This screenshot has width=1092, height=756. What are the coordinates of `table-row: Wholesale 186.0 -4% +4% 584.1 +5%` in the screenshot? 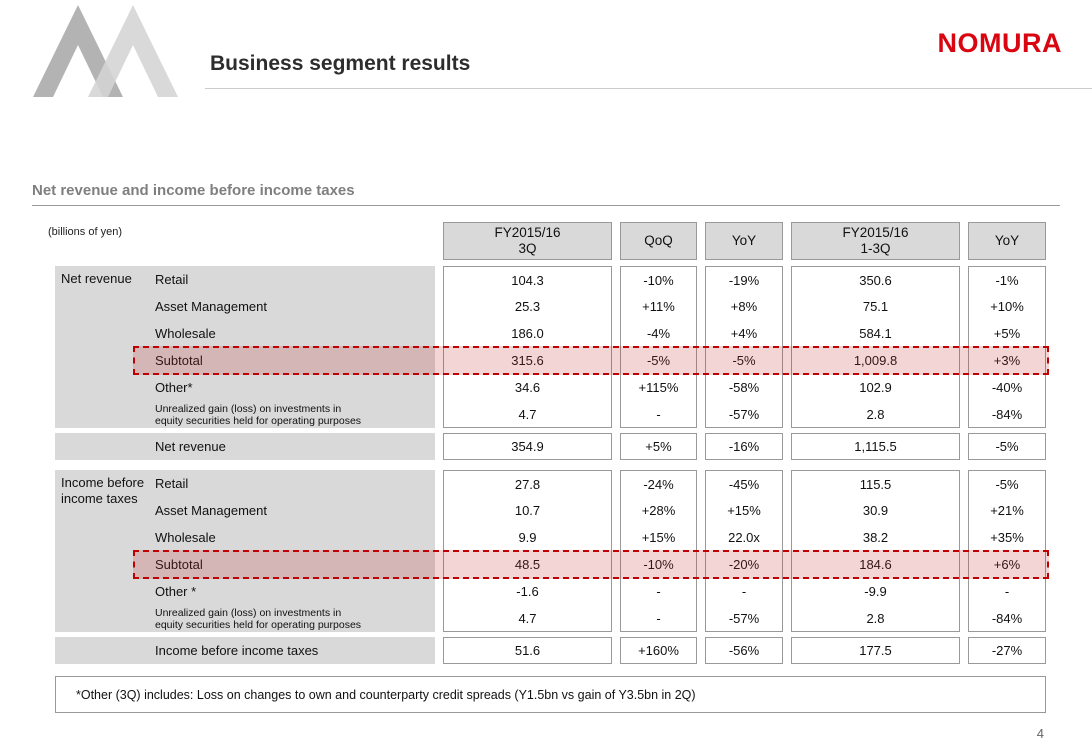 It's located at (550, 333).